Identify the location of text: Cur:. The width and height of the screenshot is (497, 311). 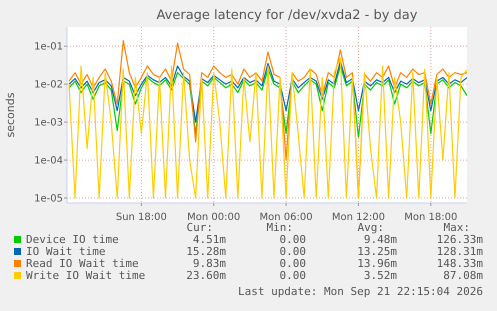
(199, 227).